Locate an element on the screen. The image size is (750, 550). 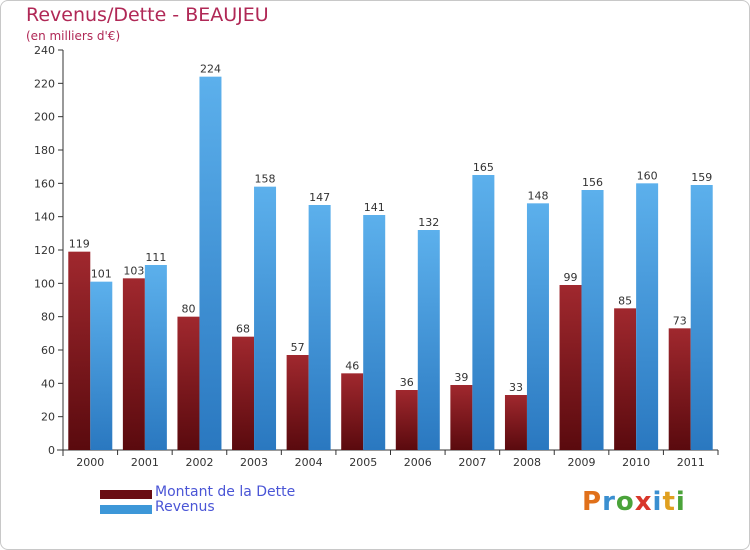
x-tick-label: 2011 is located at coordinates (691, 462).